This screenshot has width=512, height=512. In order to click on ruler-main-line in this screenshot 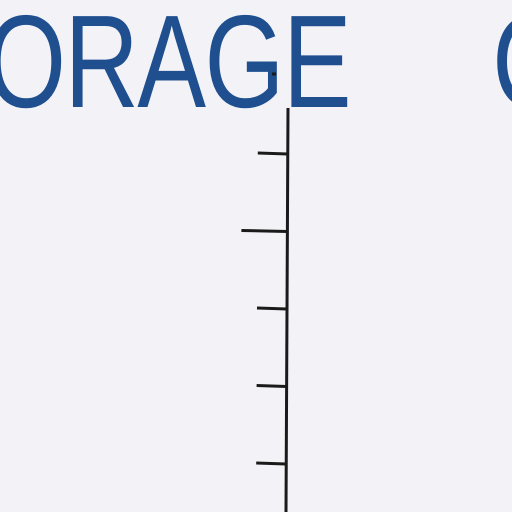, I will do `click(287, 309)`.